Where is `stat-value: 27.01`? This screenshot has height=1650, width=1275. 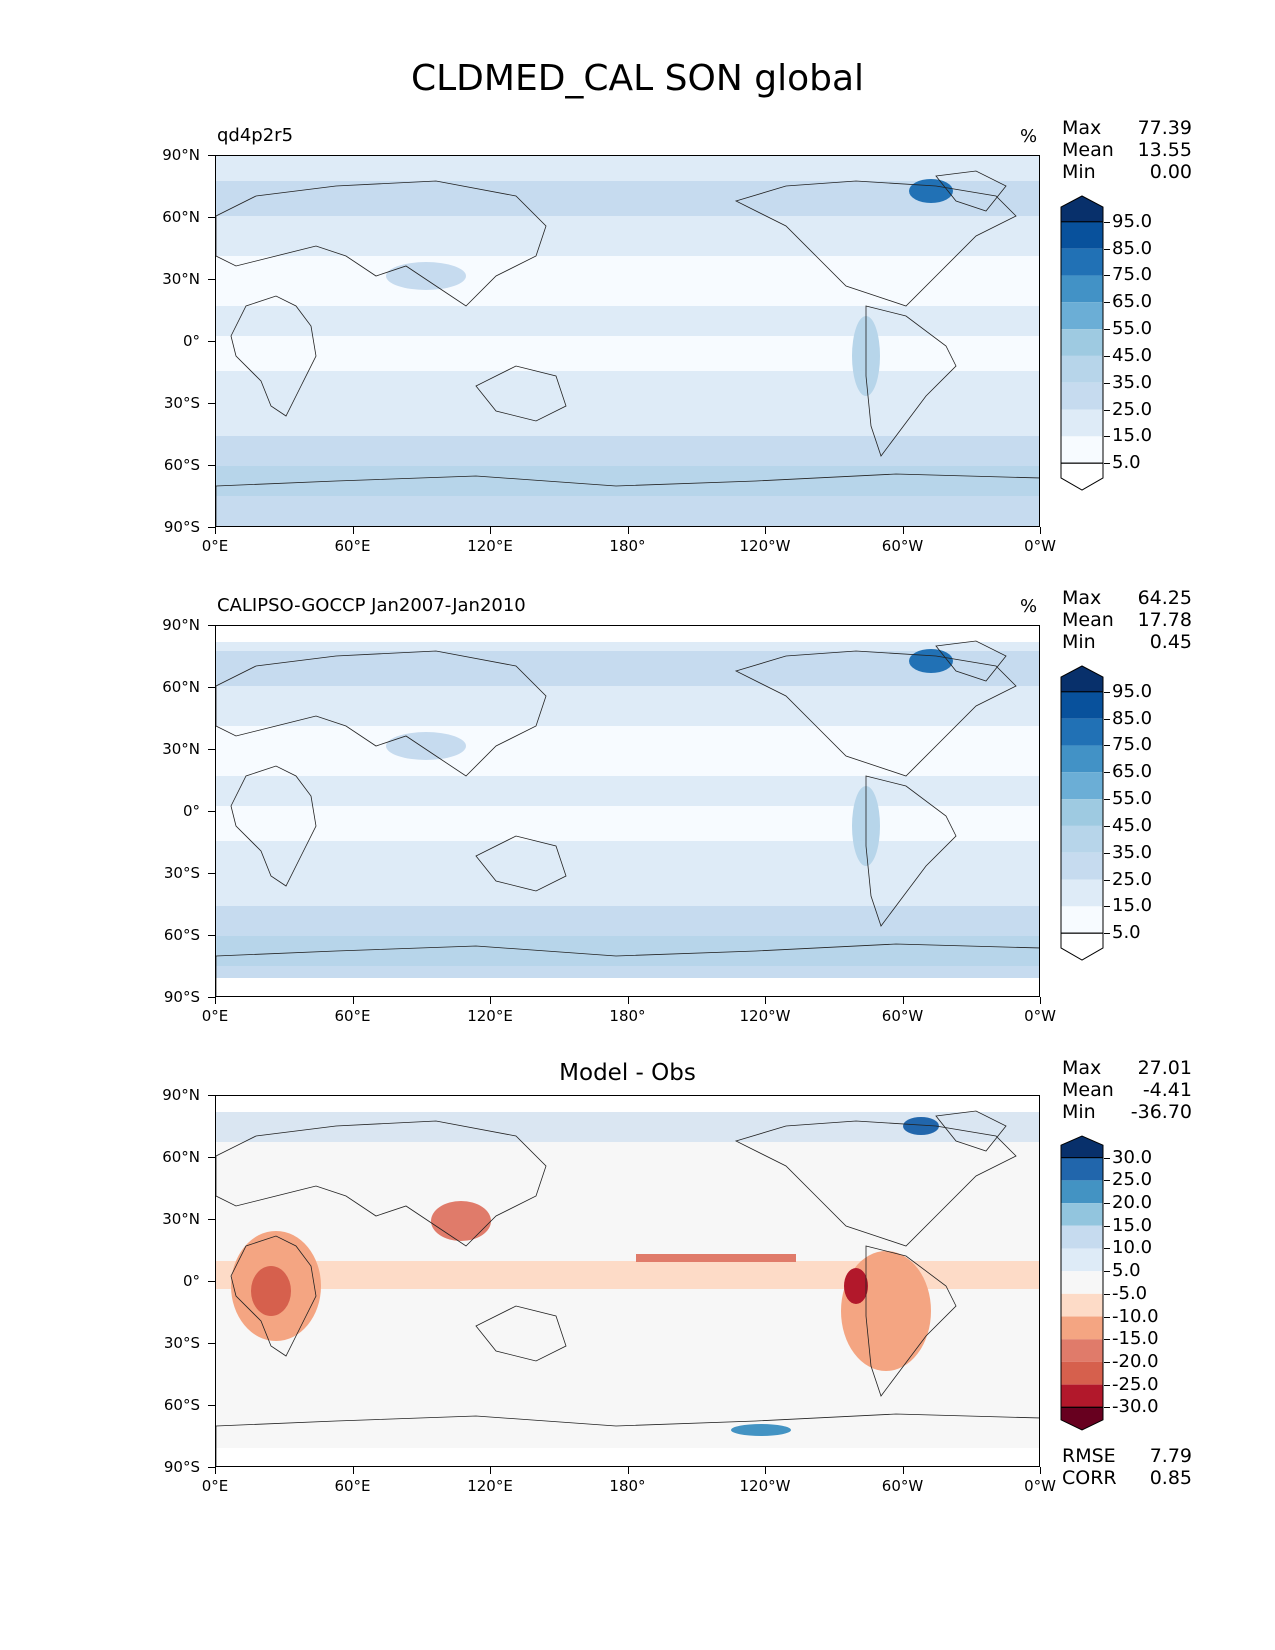 stat-value: 27.01 is located at coordinates (1164, 1068).